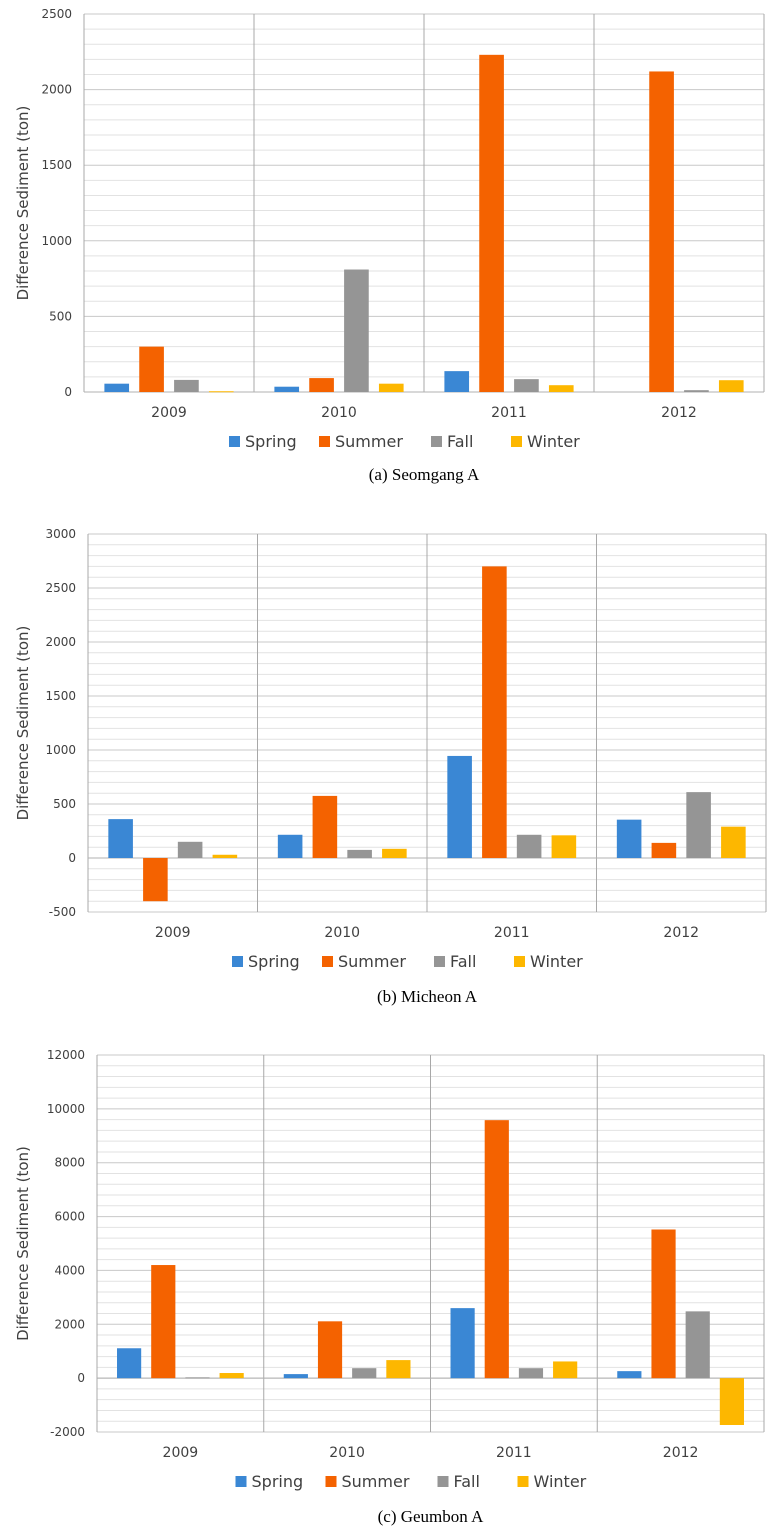 Image resolution: width=783 pixels, height=1537 pixels. What do you see at coordinates (60, 316) in the screenshot?
I see `y-tick-label: 500` at bounding box center [60, 316].